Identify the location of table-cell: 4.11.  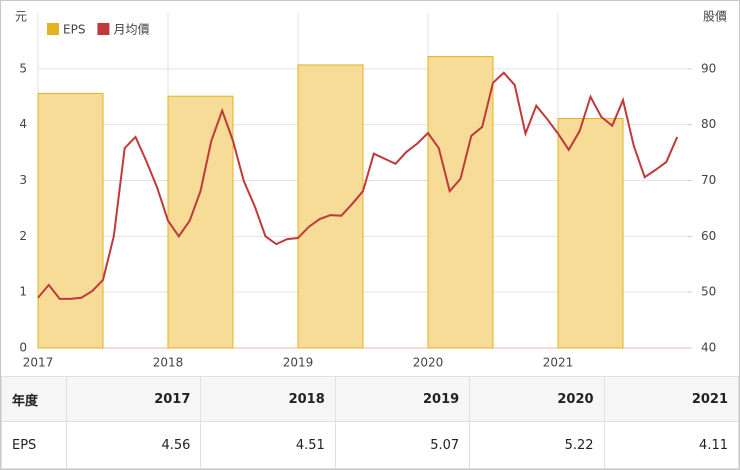
(671, 445).